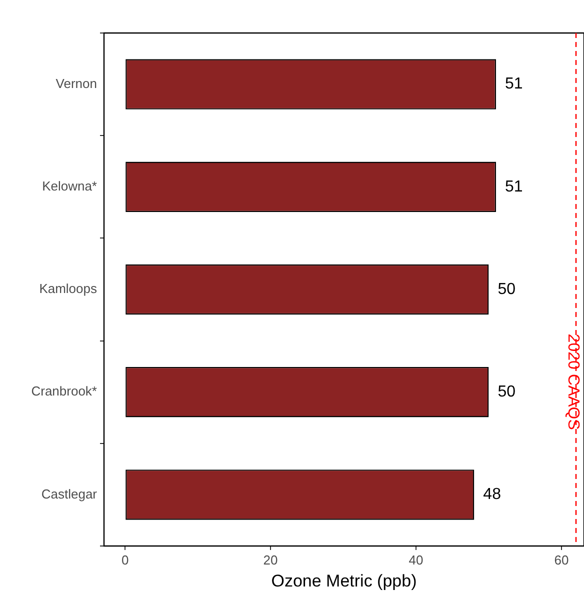 The width and height of the screenshot is (584, 596). I want to click on y-tick-label: Kelowna*, so click(69, 186).